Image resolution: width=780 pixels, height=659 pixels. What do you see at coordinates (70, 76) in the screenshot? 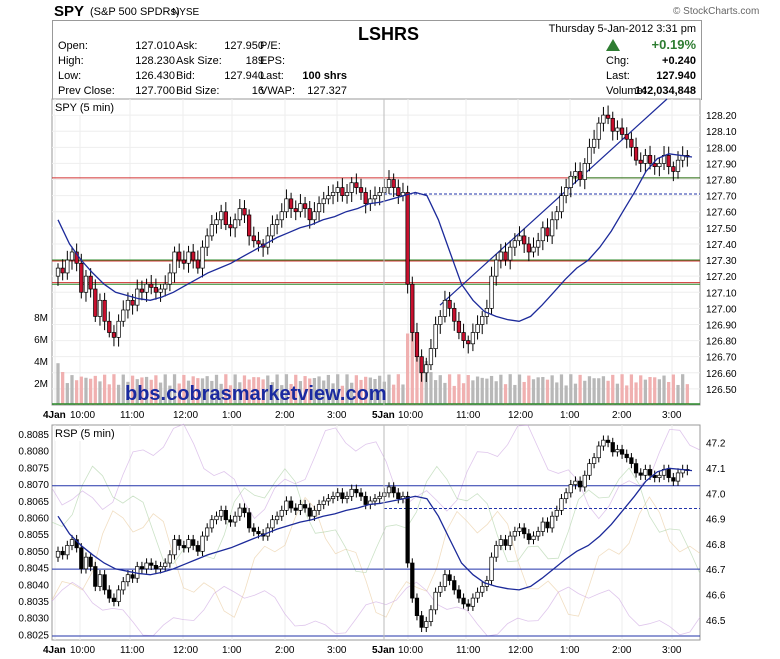
I see `stat-low-label: Low:` at bounding box center [70, 76].